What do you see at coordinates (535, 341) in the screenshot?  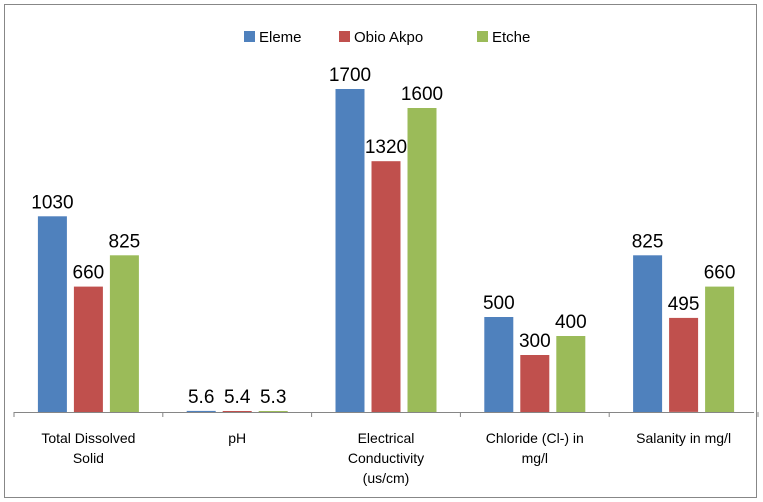 I see `data-label-obio-akpo-3: 300` at bounding box center [535, 341].